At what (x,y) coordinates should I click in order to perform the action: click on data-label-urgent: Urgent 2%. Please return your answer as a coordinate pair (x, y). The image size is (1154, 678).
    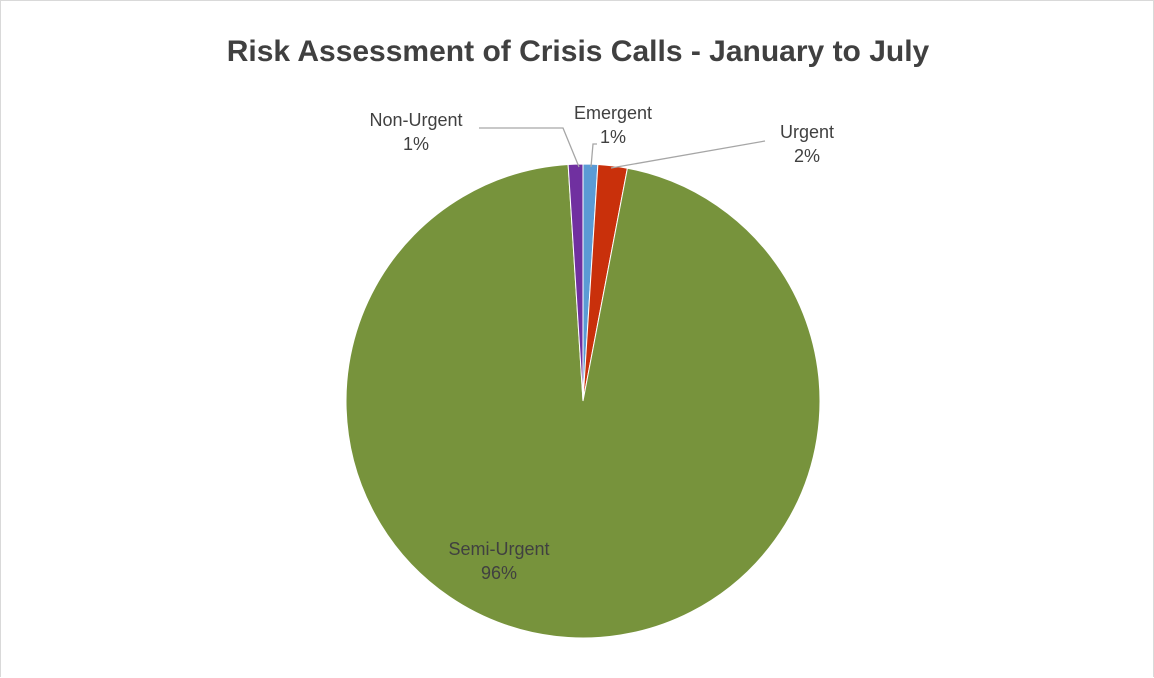
    Looking at the image, I should click on (807, 144).